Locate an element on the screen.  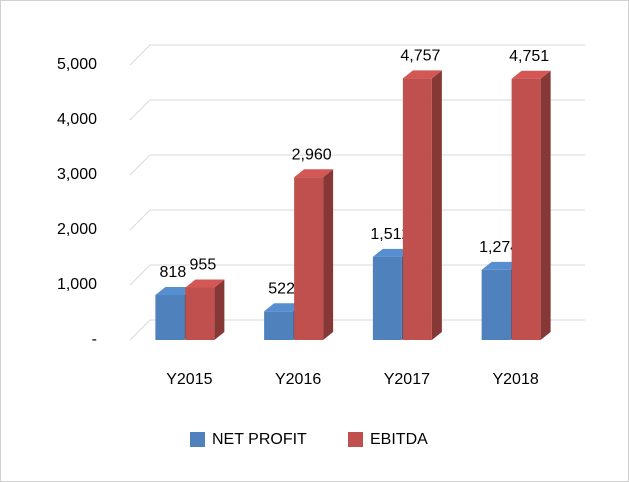
x-tick-label: Y2015 is located at coordinates (189, 379).